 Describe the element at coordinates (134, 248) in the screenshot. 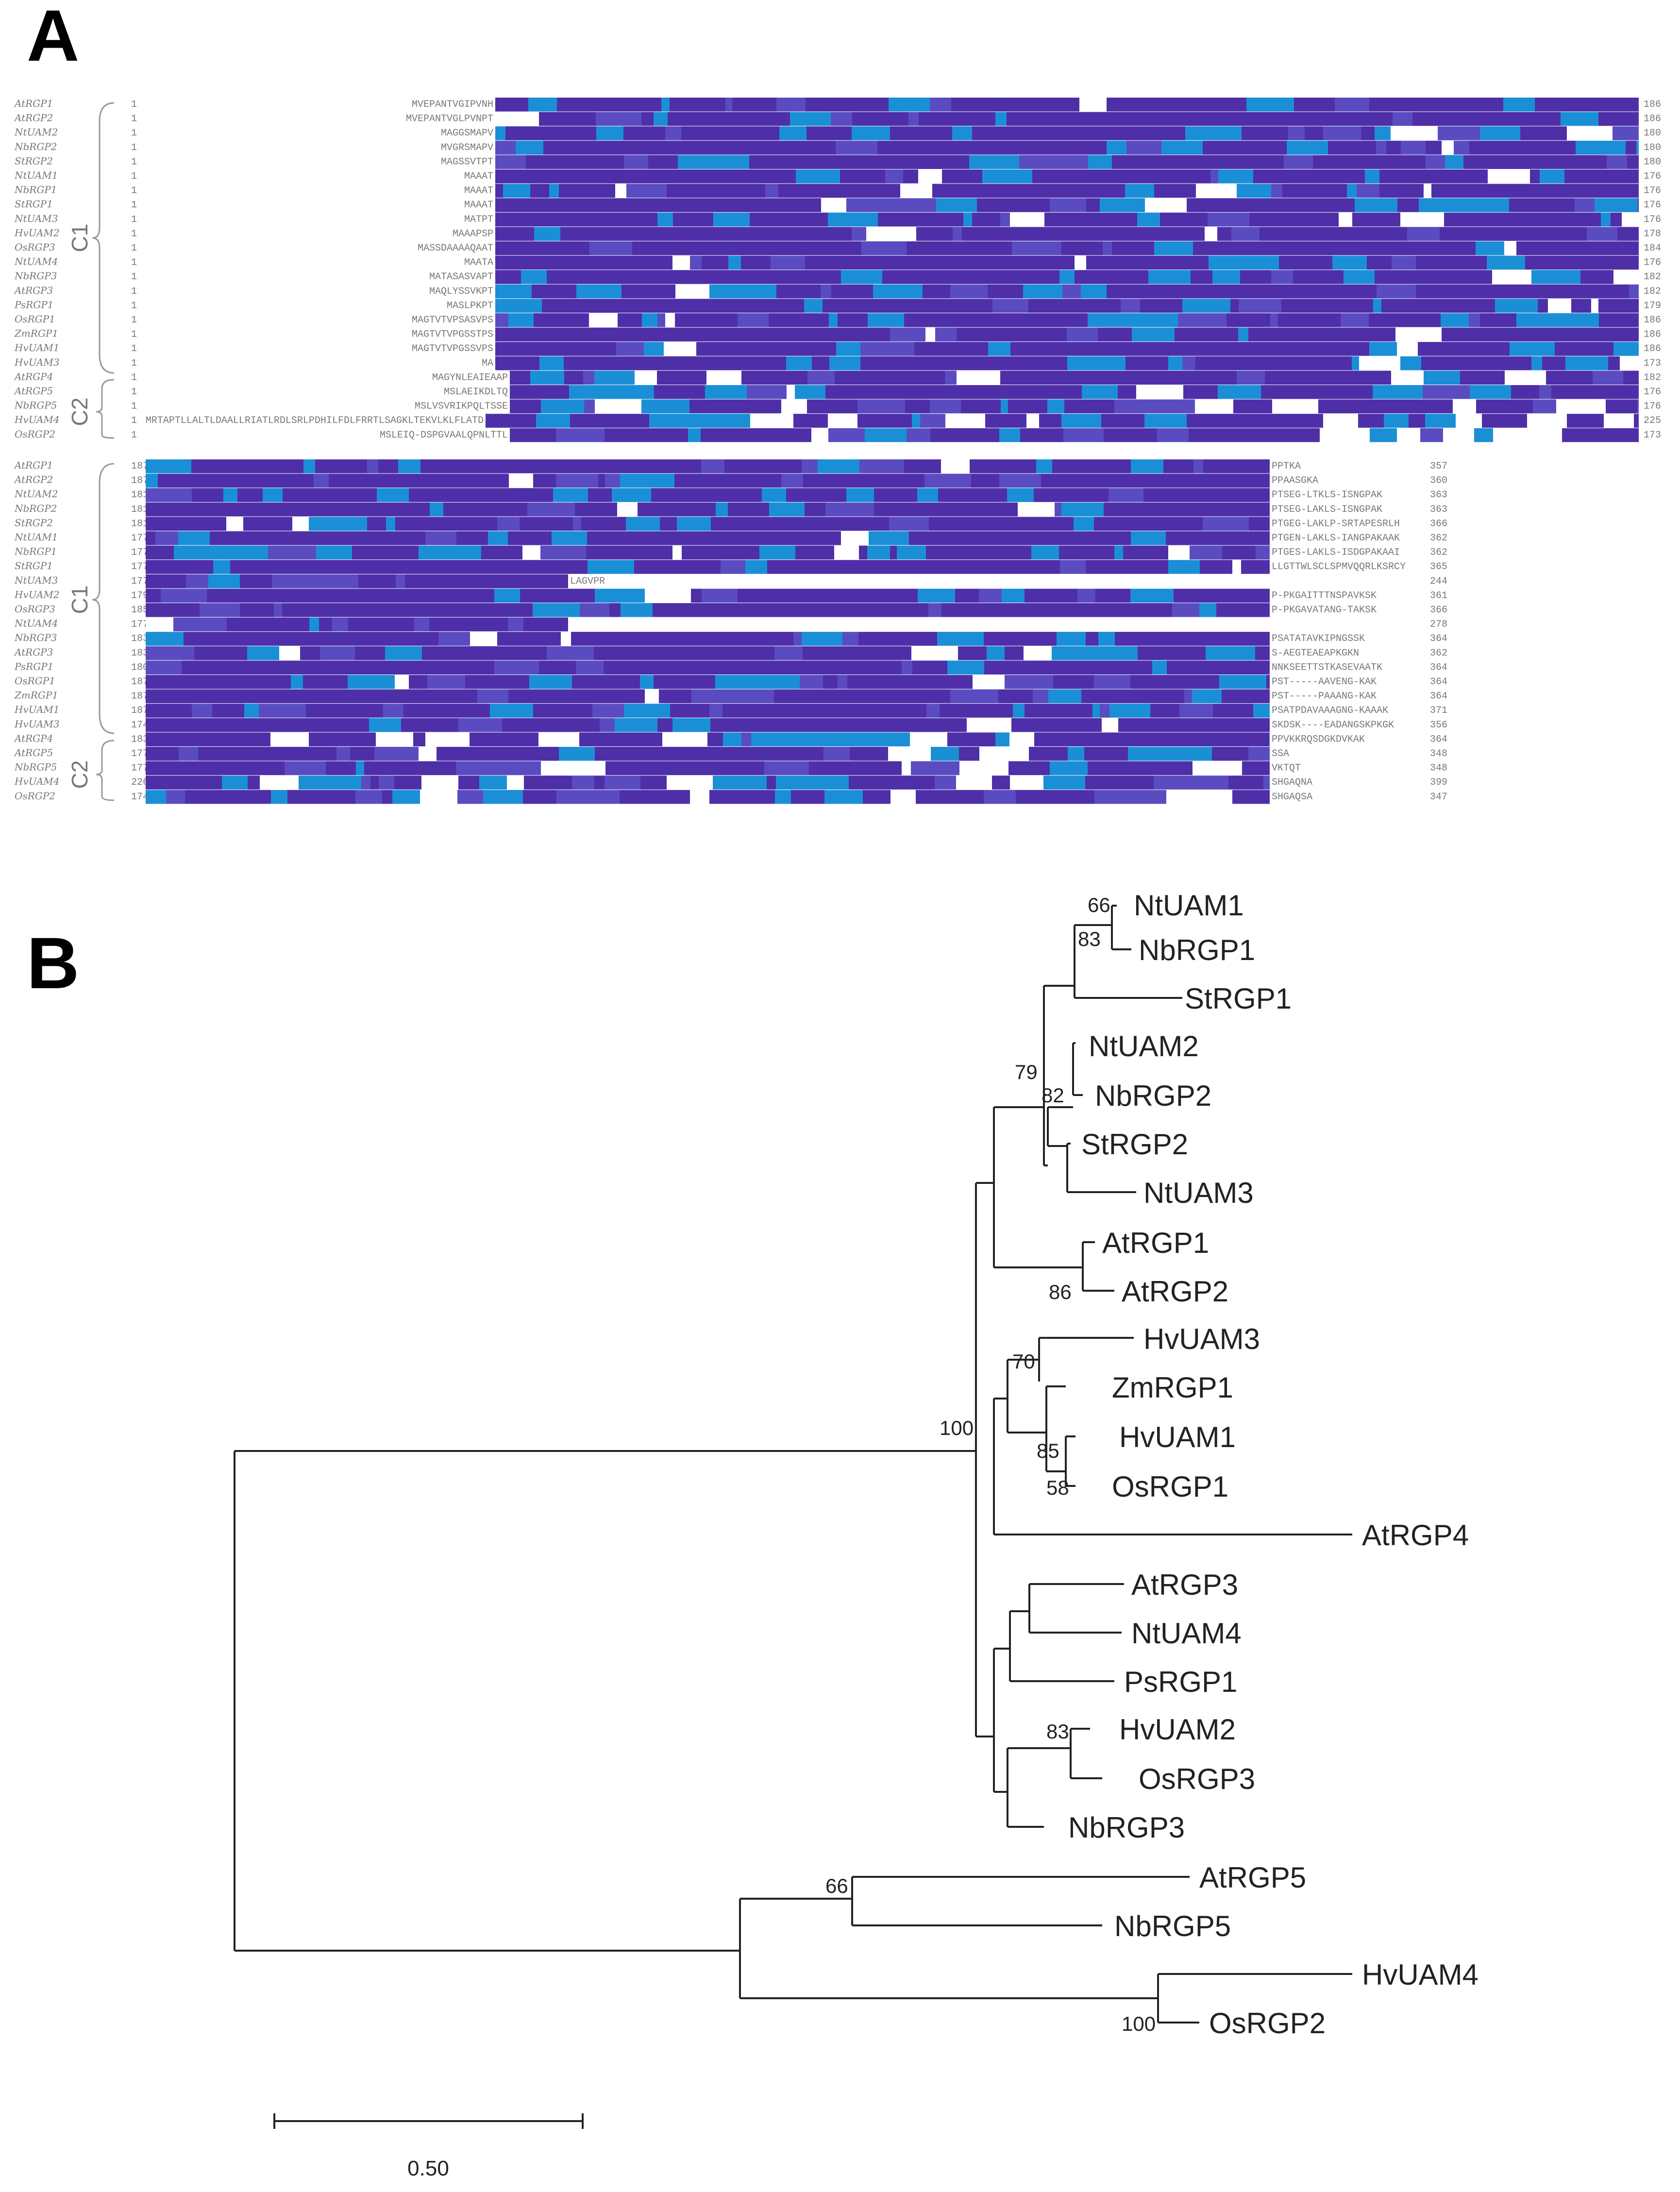

I see `seq-start: 1` at that location.